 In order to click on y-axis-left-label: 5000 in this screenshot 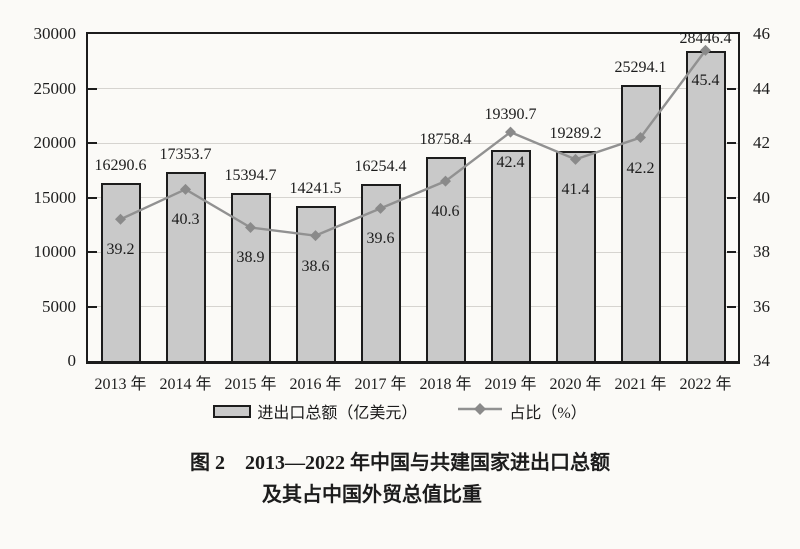, I will do `click(59, 306)`.